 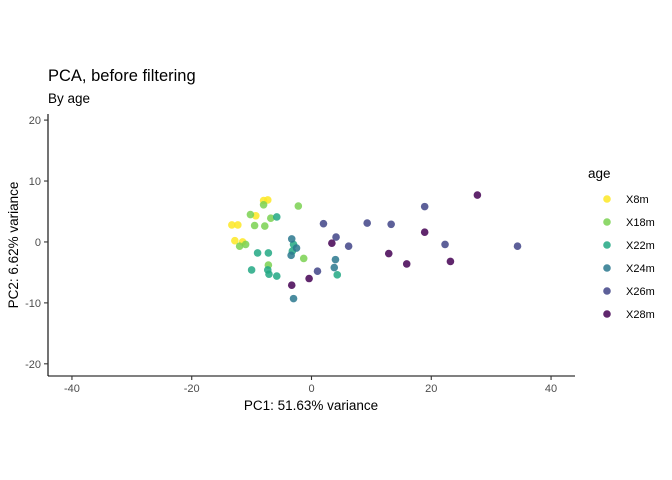 I want to click on x-tick-label: -20, so click(x=192, y=389).